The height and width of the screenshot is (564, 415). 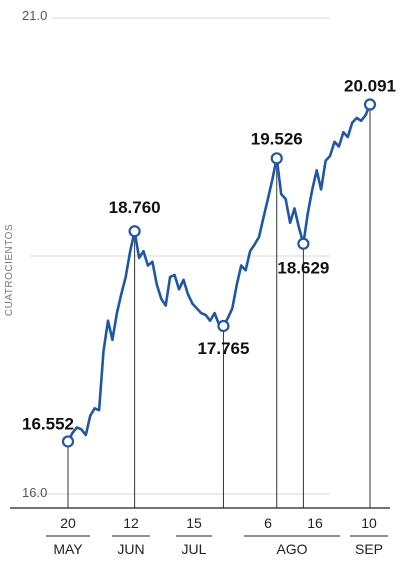 I want to click on x-tick-month: AGO, so click(x=291, y=549).